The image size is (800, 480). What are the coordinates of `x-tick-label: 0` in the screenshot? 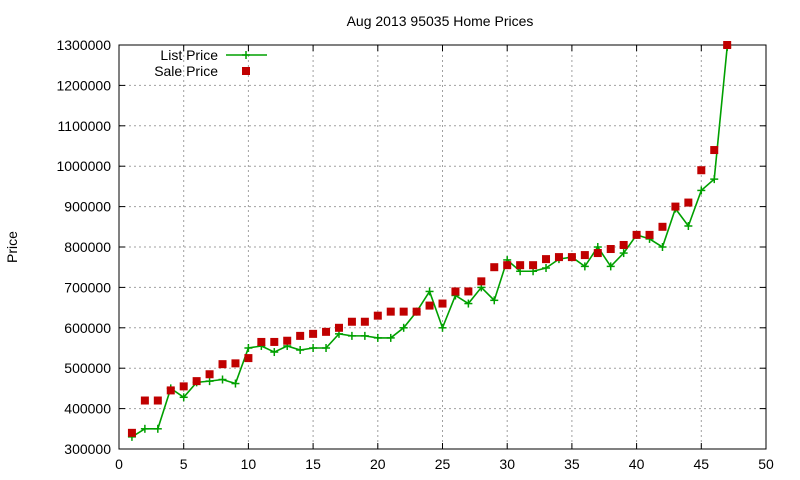 It's located at (119, 464).